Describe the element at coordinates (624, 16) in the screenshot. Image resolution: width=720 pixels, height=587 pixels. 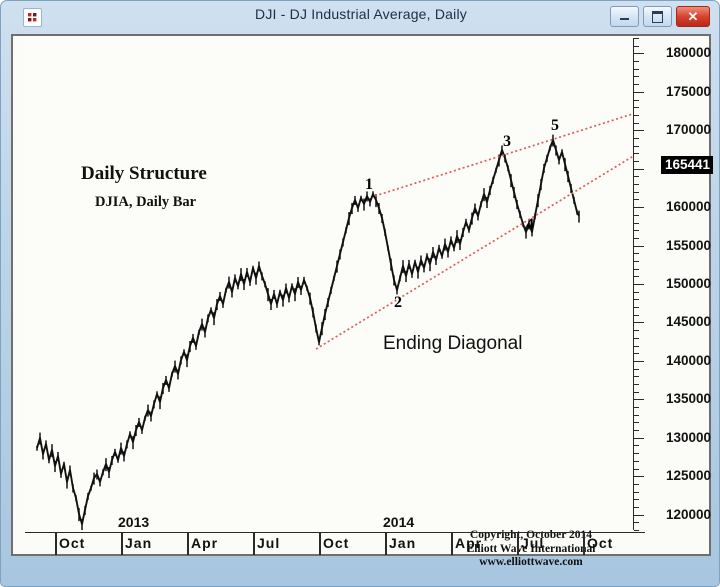
I see `minimize-button` at that location.